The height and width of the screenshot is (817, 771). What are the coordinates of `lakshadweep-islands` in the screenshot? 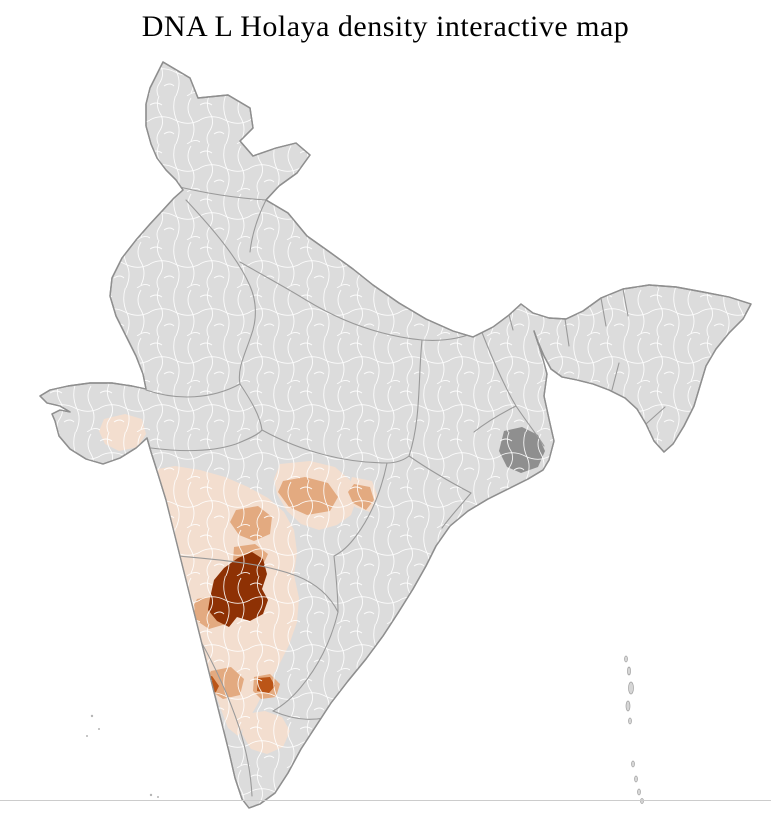 It's located at (122, 756).